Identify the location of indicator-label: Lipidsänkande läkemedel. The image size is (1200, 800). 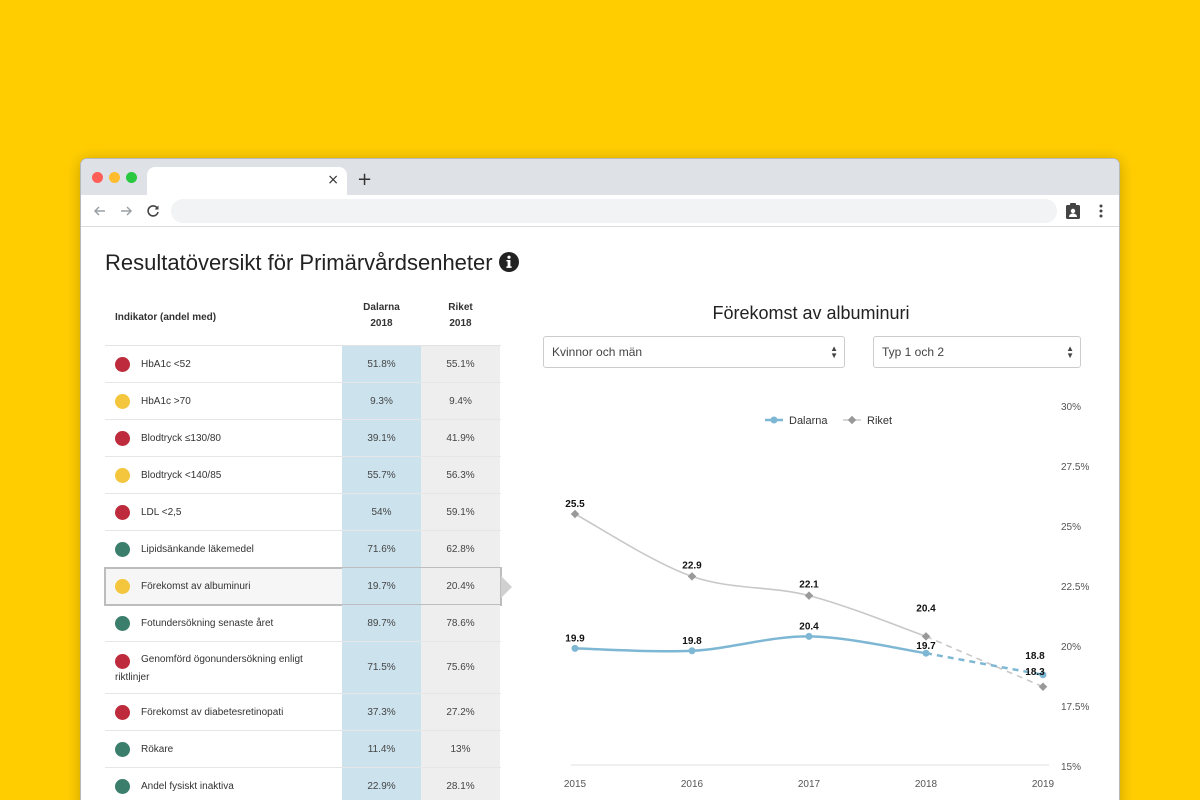
(197, 549).